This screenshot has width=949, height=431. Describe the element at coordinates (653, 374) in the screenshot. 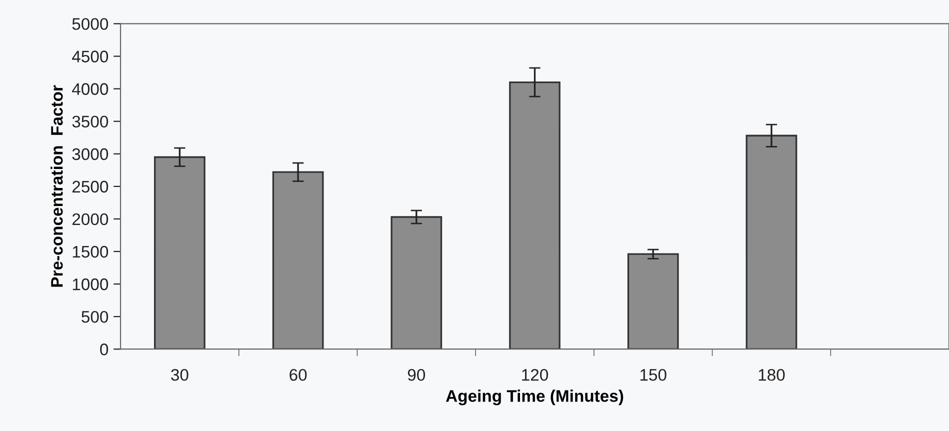

I see `x-tick-label: 150` at that location.